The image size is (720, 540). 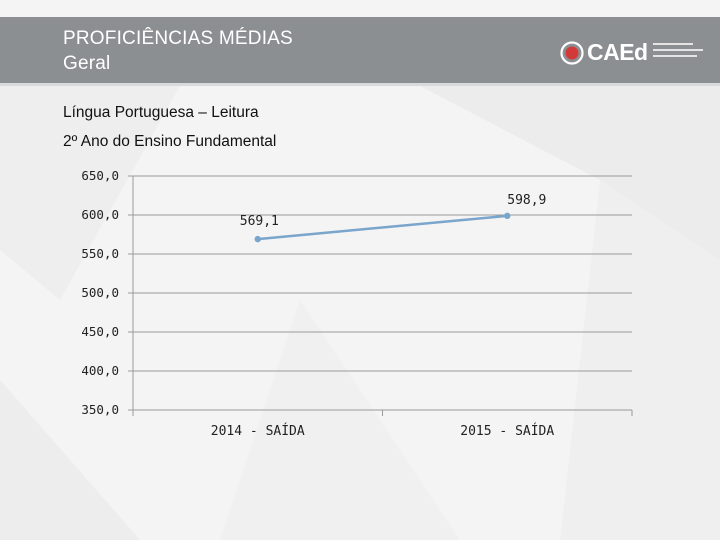 What do you see at coordinates (161, 112) in the screenshot?
I see `subject-title: Língua Portuguesa – Leitura` at bounding box center [161, 112].